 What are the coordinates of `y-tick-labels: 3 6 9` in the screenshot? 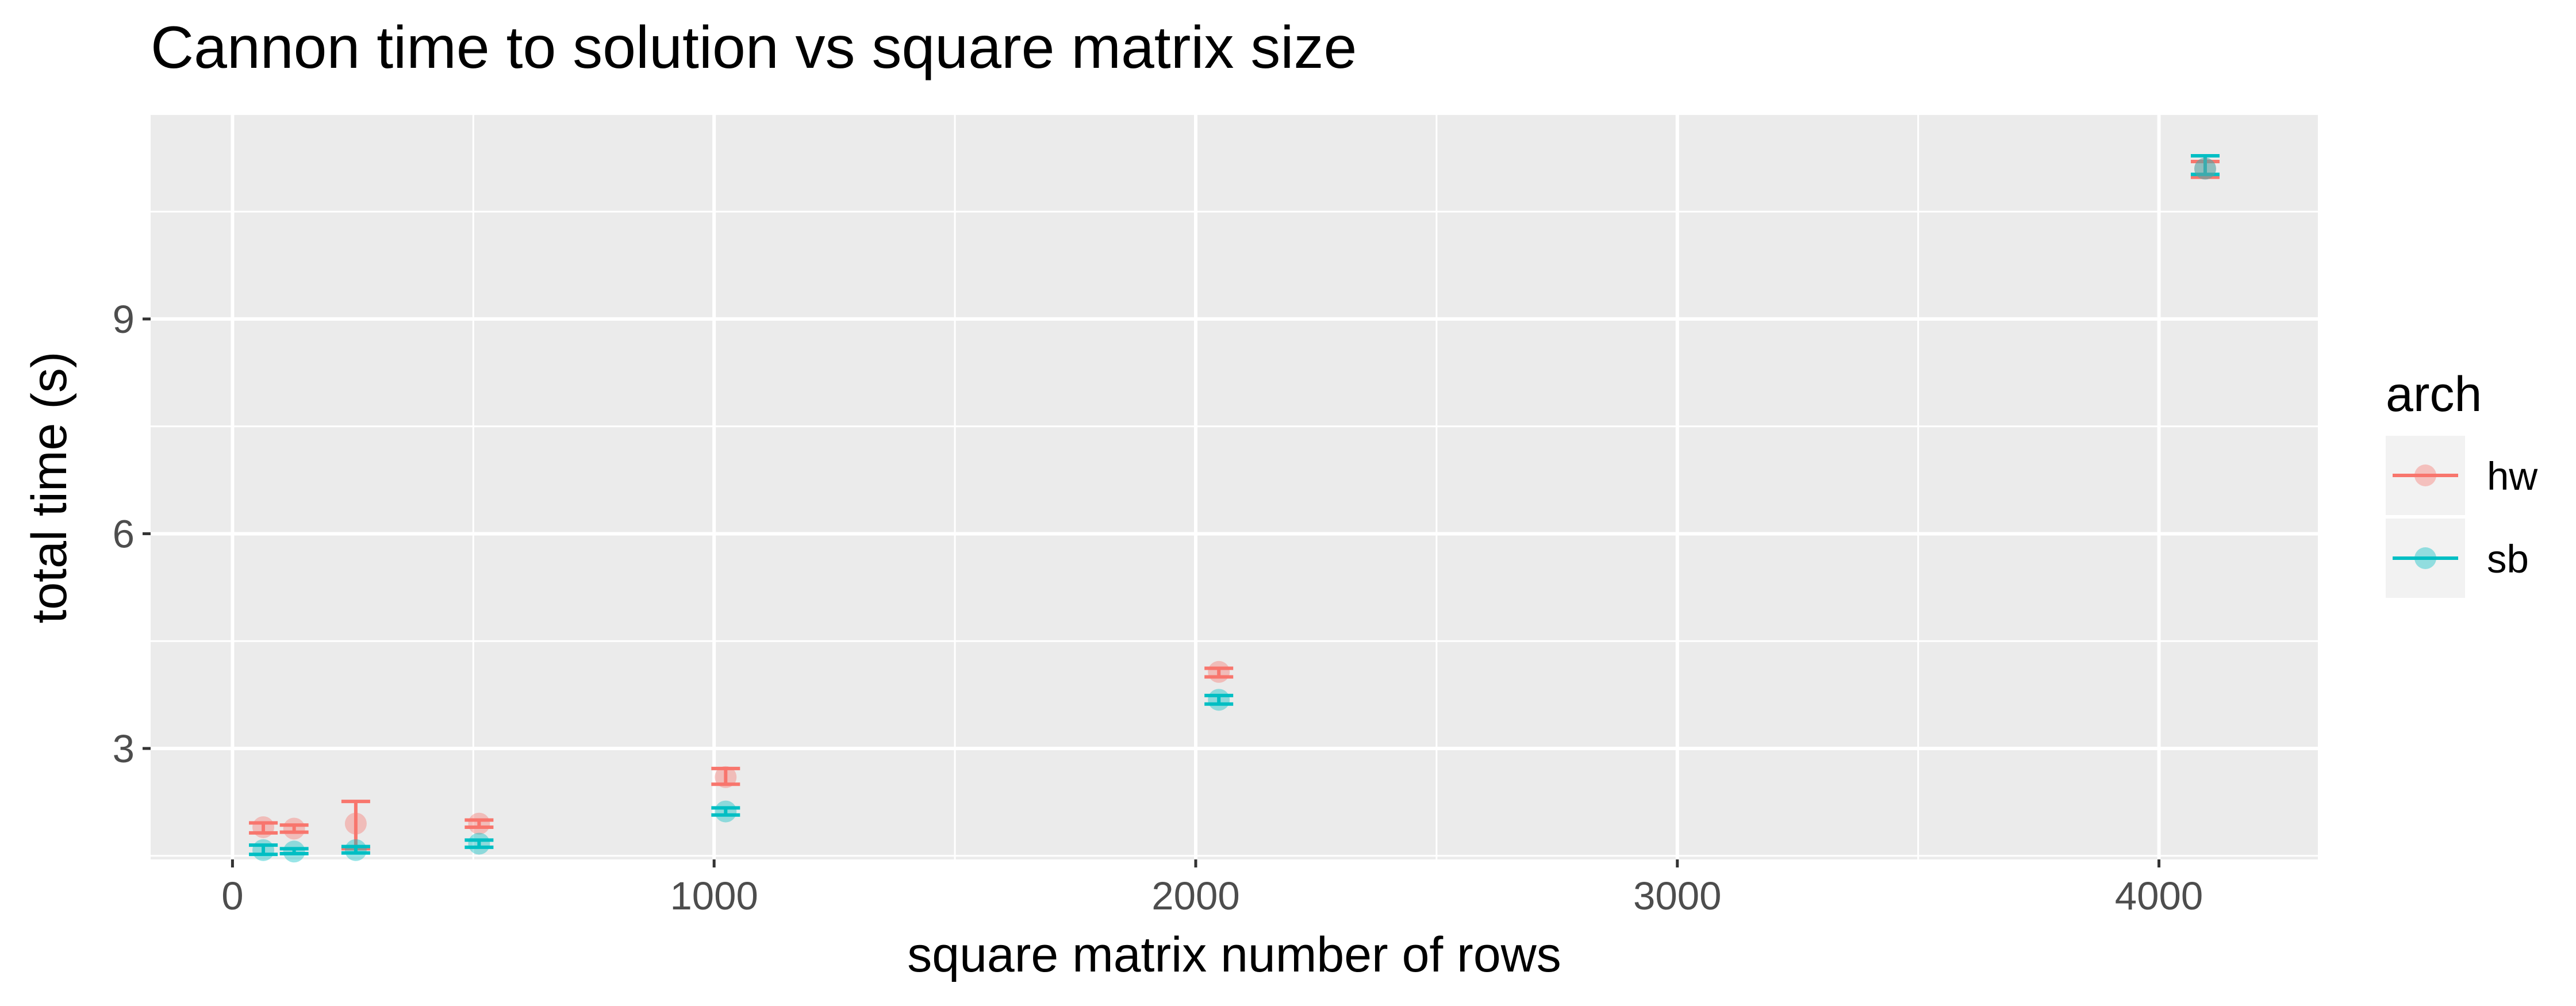 It's located at (124, 534).